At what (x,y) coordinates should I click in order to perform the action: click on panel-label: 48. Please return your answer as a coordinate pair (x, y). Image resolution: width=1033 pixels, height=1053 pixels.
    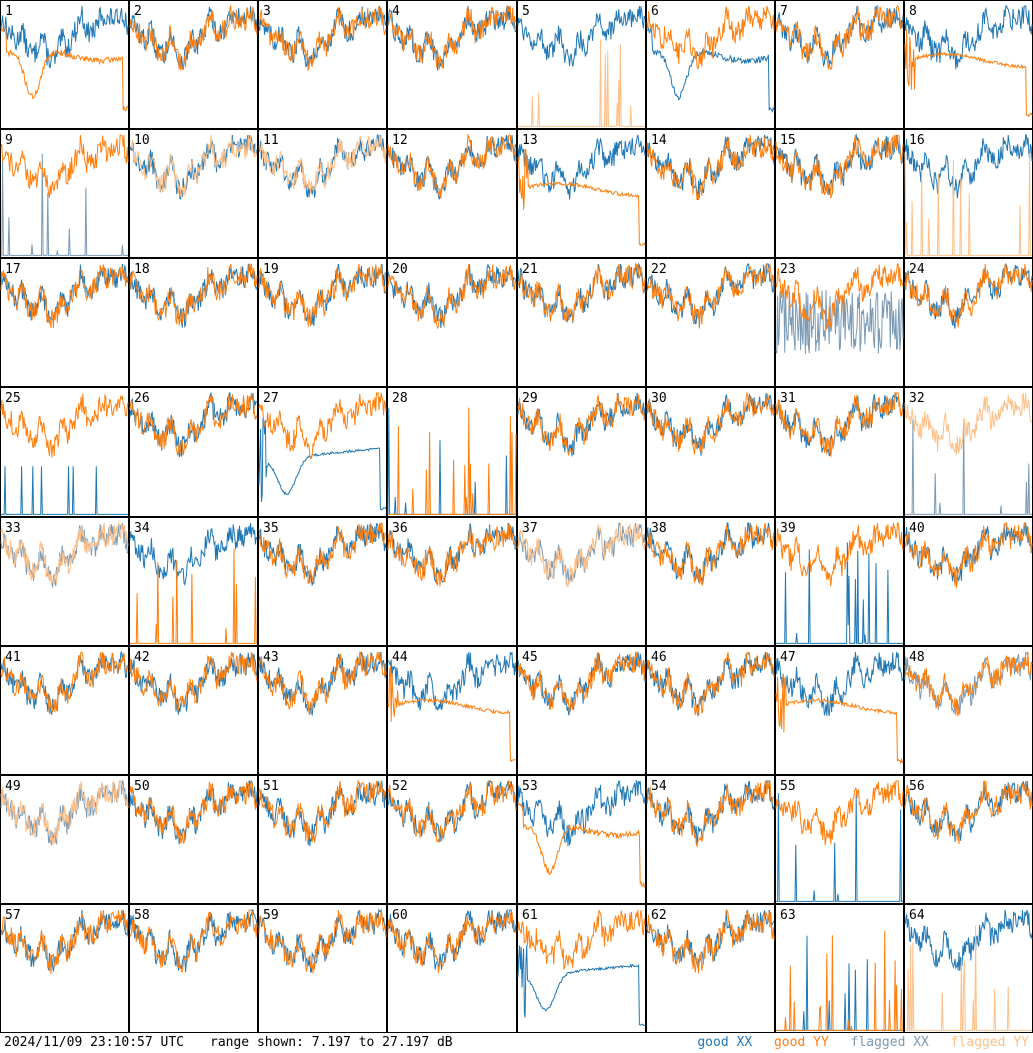
    Looking at the image, I should click on (917, 657).